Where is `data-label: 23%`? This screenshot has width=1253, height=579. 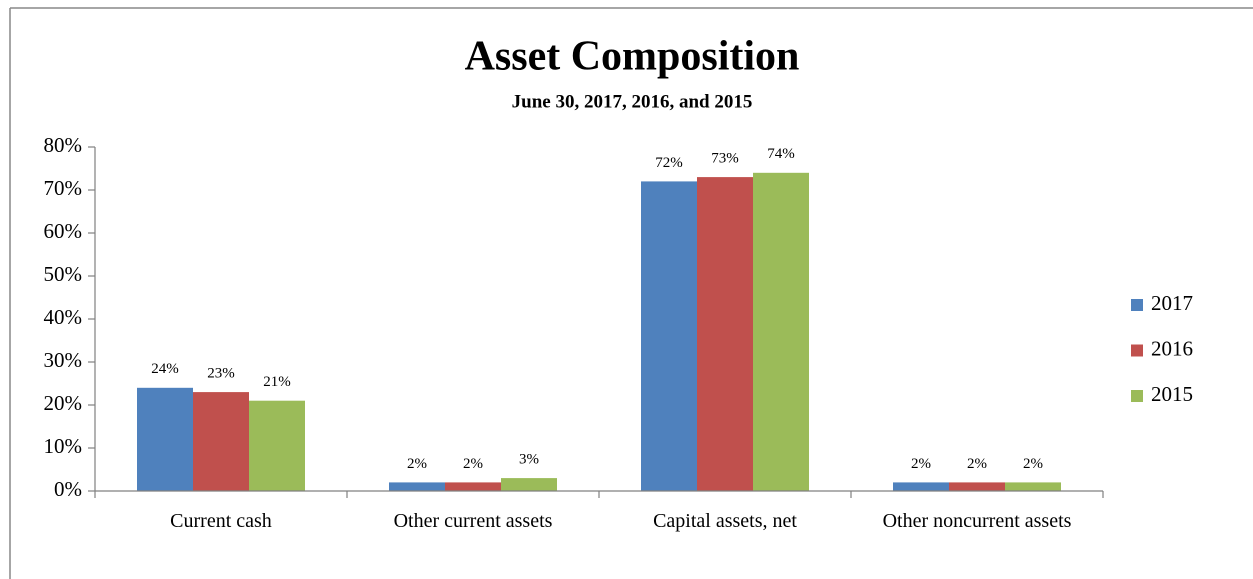
data-label: 23% is located at coordinates (221, 374).